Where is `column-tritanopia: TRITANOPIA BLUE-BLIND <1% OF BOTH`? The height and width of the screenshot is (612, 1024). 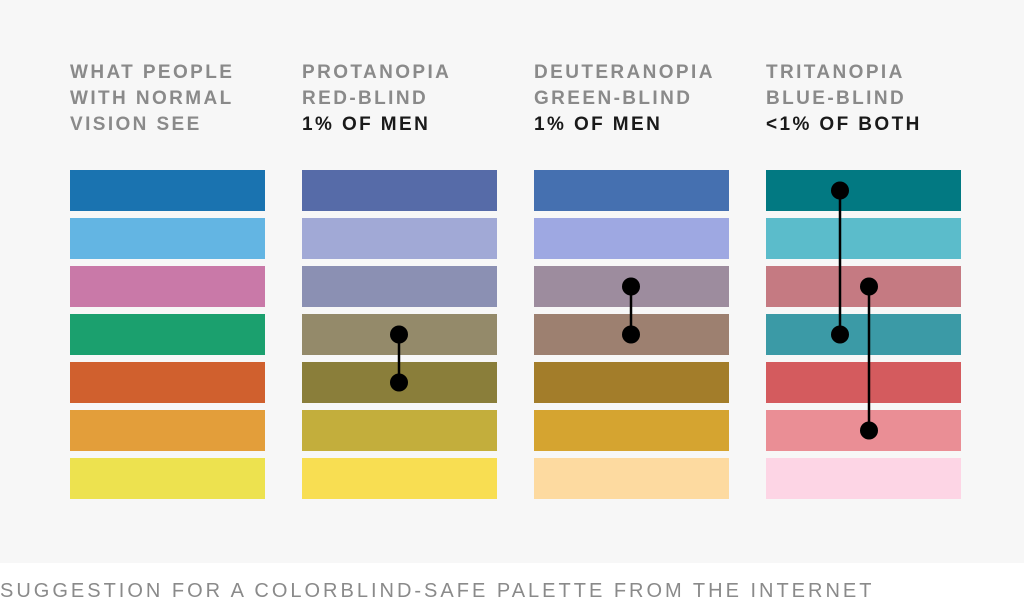 column-tritanopia: TRITANOPIA BLUE-BLIND <1% OF BOTH is located at coordinates (863, 279).